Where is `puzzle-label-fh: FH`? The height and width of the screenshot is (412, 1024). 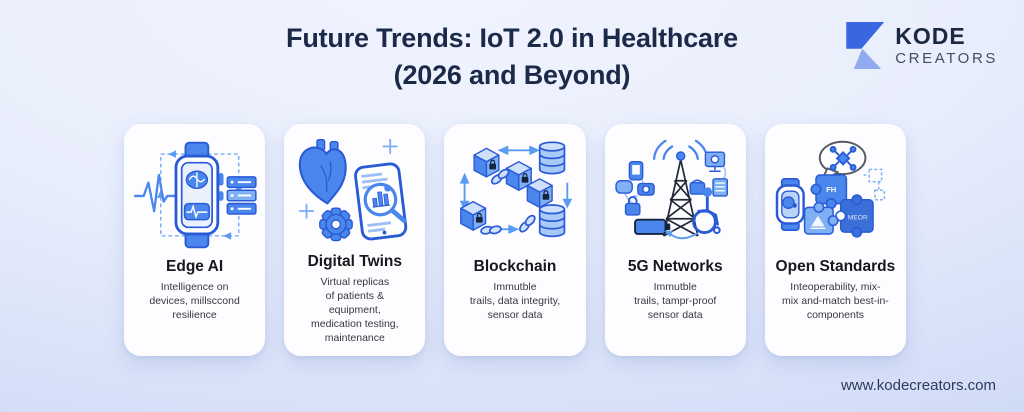 puzzle-label-fh: FH is located at coordinates (832, 189).